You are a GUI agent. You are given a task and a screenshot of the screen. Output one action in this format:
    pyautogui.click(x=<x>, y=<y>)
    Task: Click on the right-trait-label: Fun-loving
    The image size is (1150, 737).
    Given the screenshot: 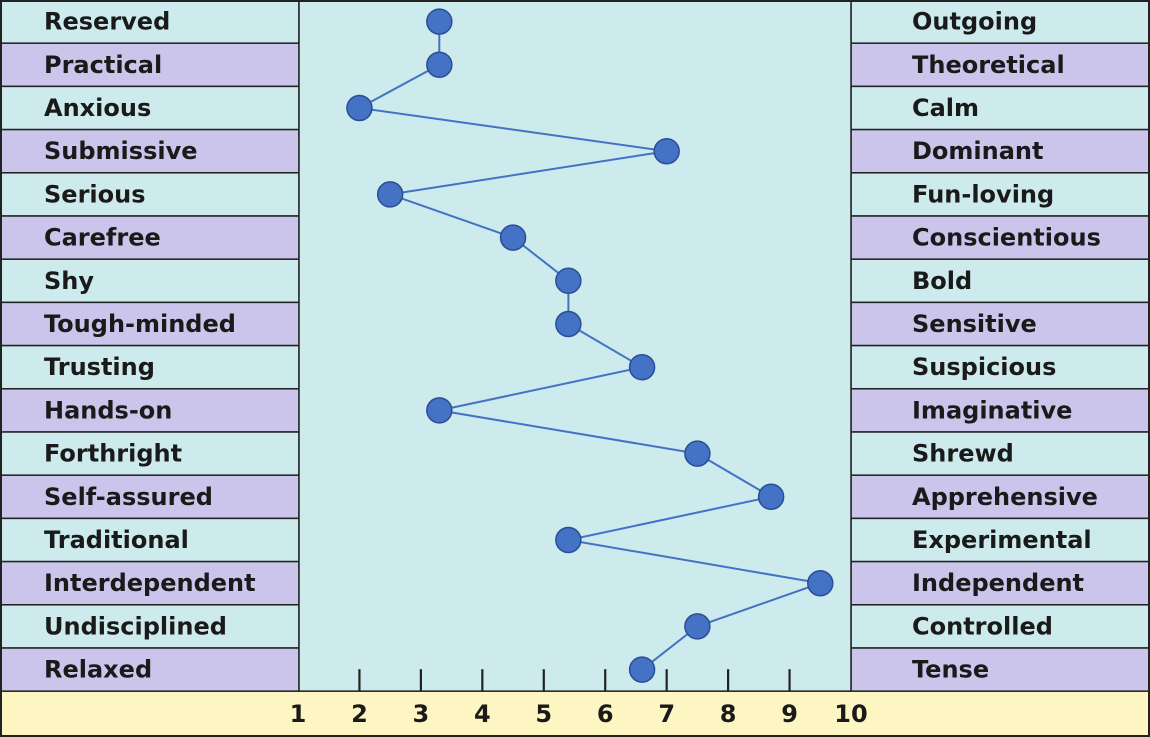 What is the action you would take?
    pyautogui.click(x=983, y=194)
    